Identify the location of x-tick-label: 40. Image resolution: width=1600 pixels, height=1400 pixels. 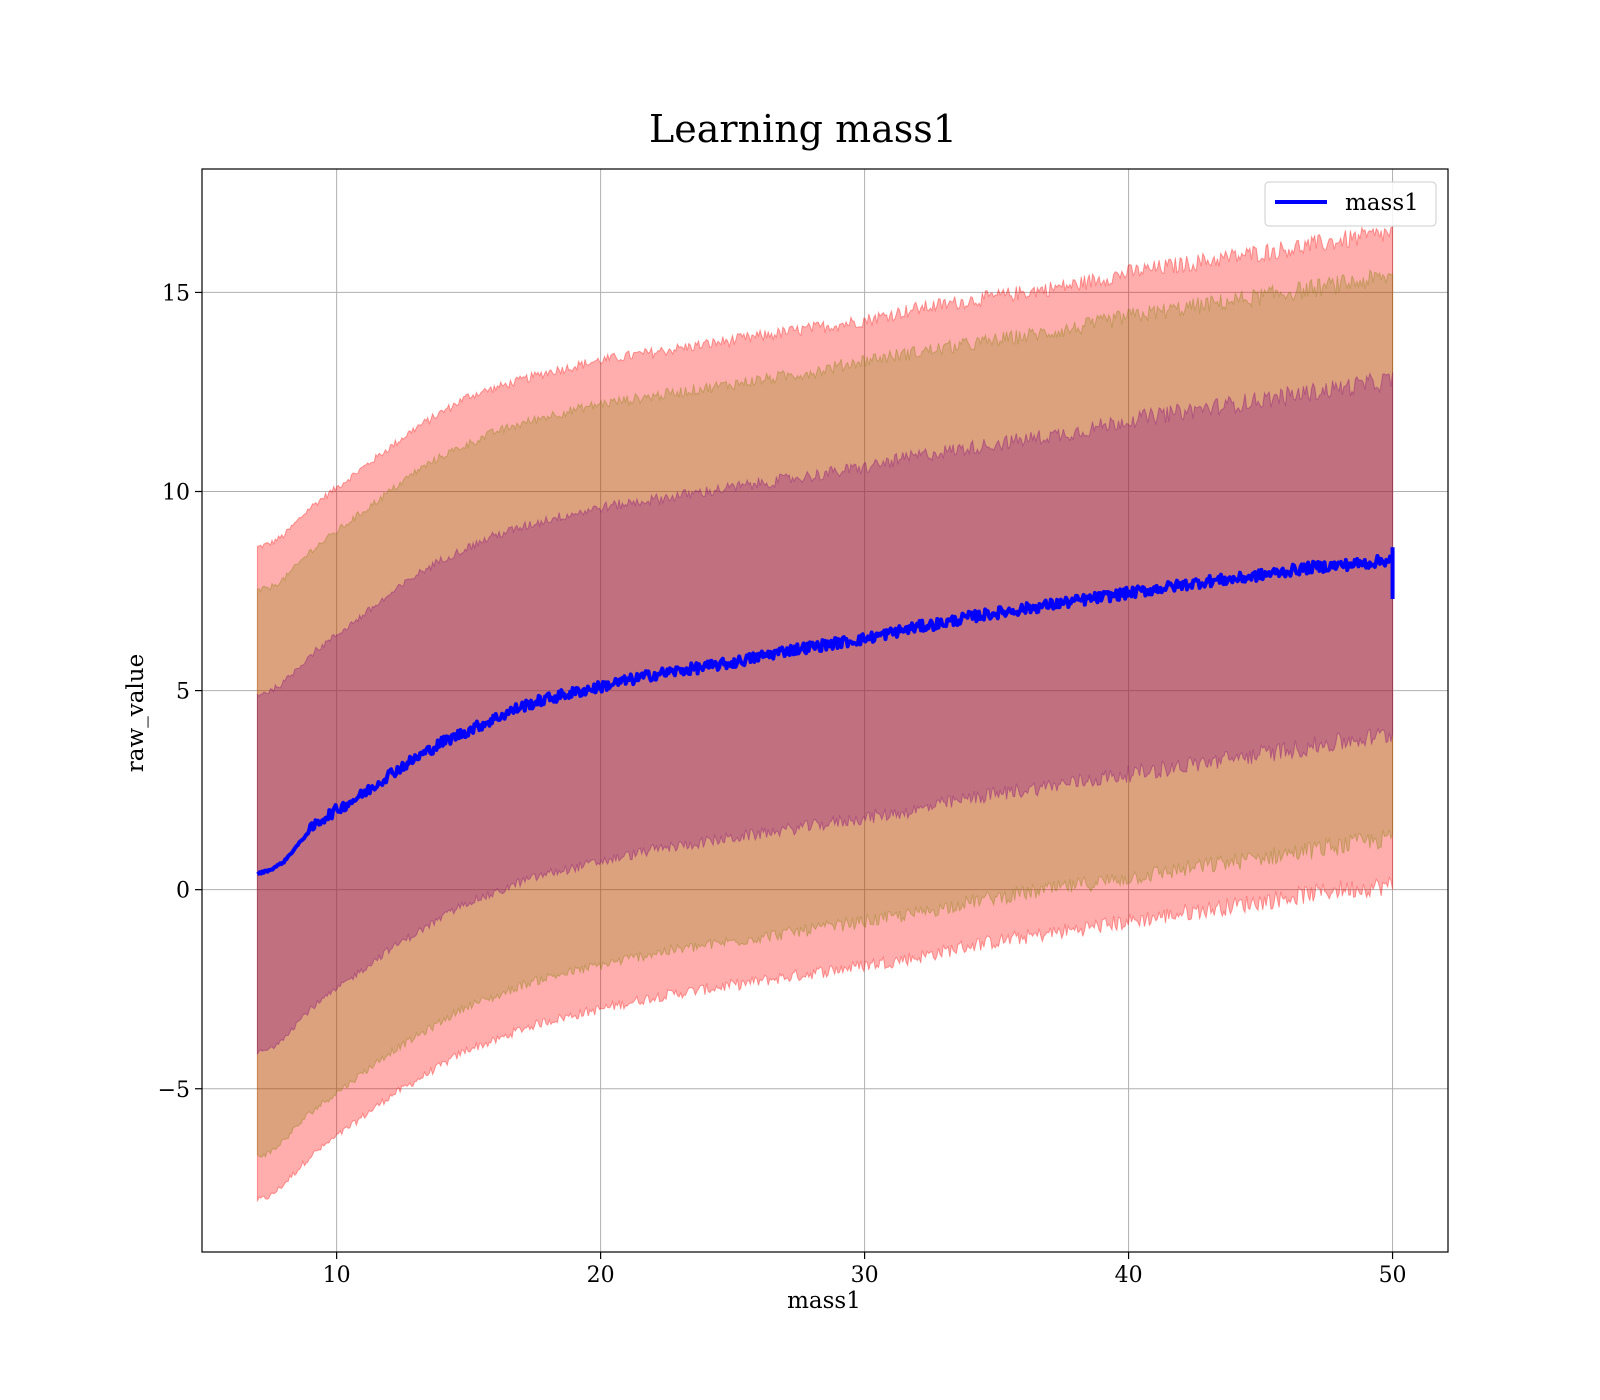
(1129, 1275).